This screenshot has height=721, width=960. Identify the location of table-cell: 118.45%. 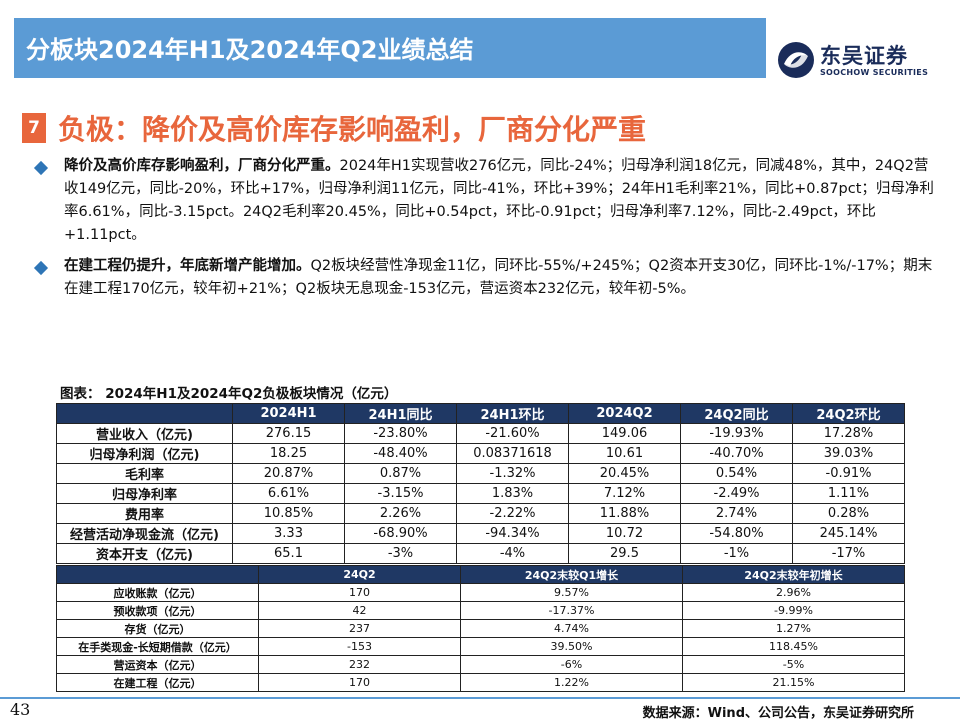
(793, 646).